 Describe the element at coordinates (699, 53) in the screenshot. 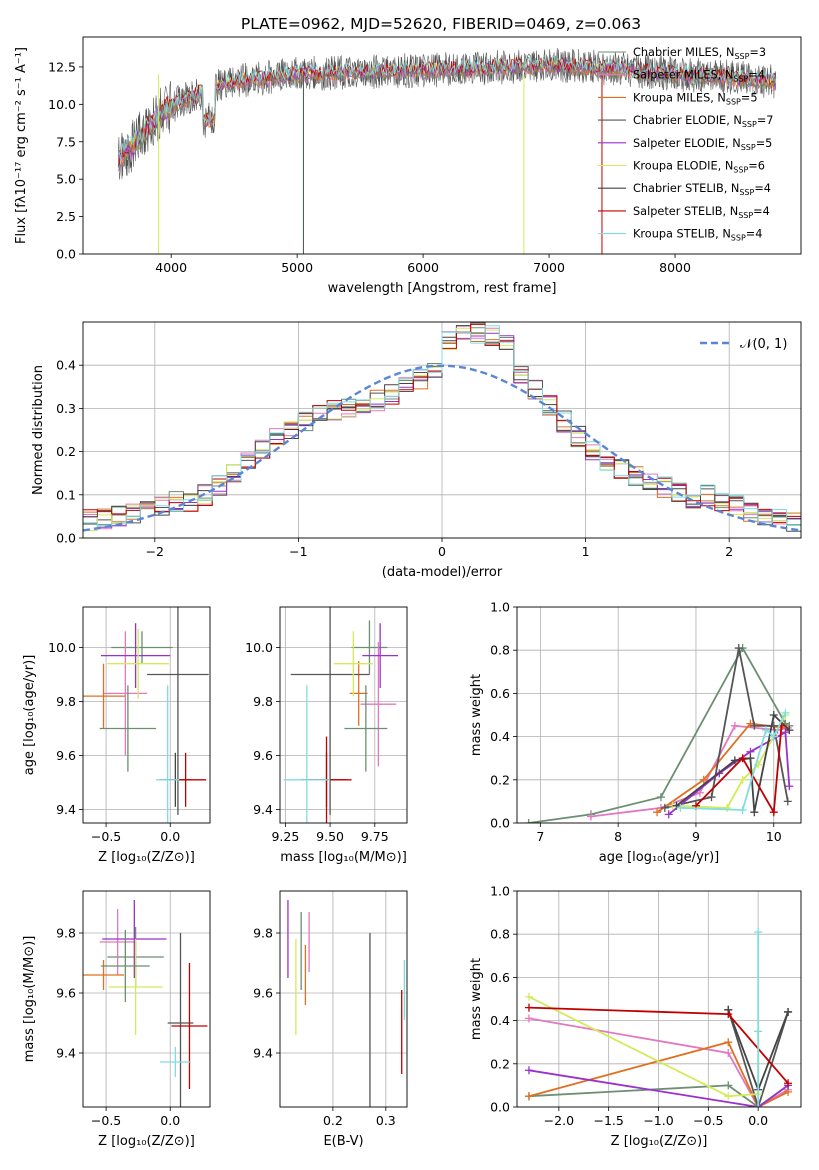

I see `legend-label: Chabrier MILES, NSSP=3` at that location.